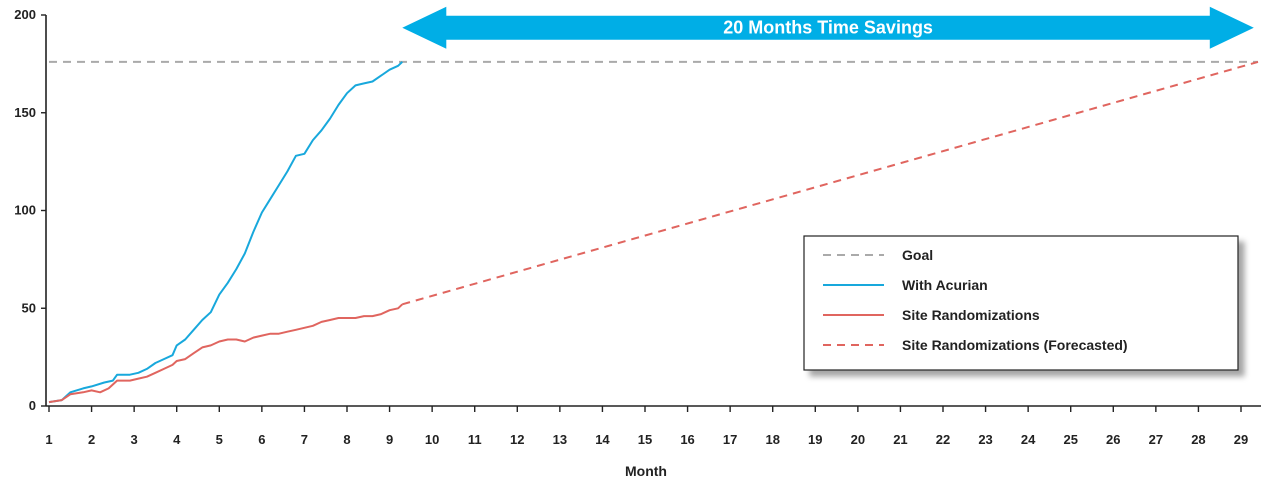  Describe the element at coordinates (1198, 439) in the screenshot. I see `x-tick-label-28: 28` at that location.